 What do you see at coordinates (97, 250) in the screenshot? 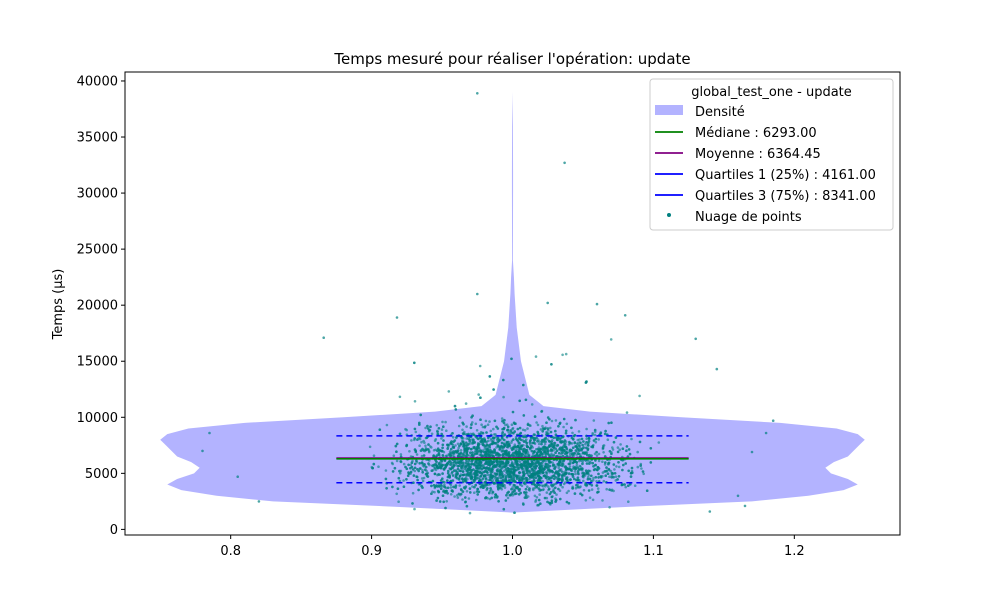
I see `y-tick-label: 25000` at bounding box center [97, 250].